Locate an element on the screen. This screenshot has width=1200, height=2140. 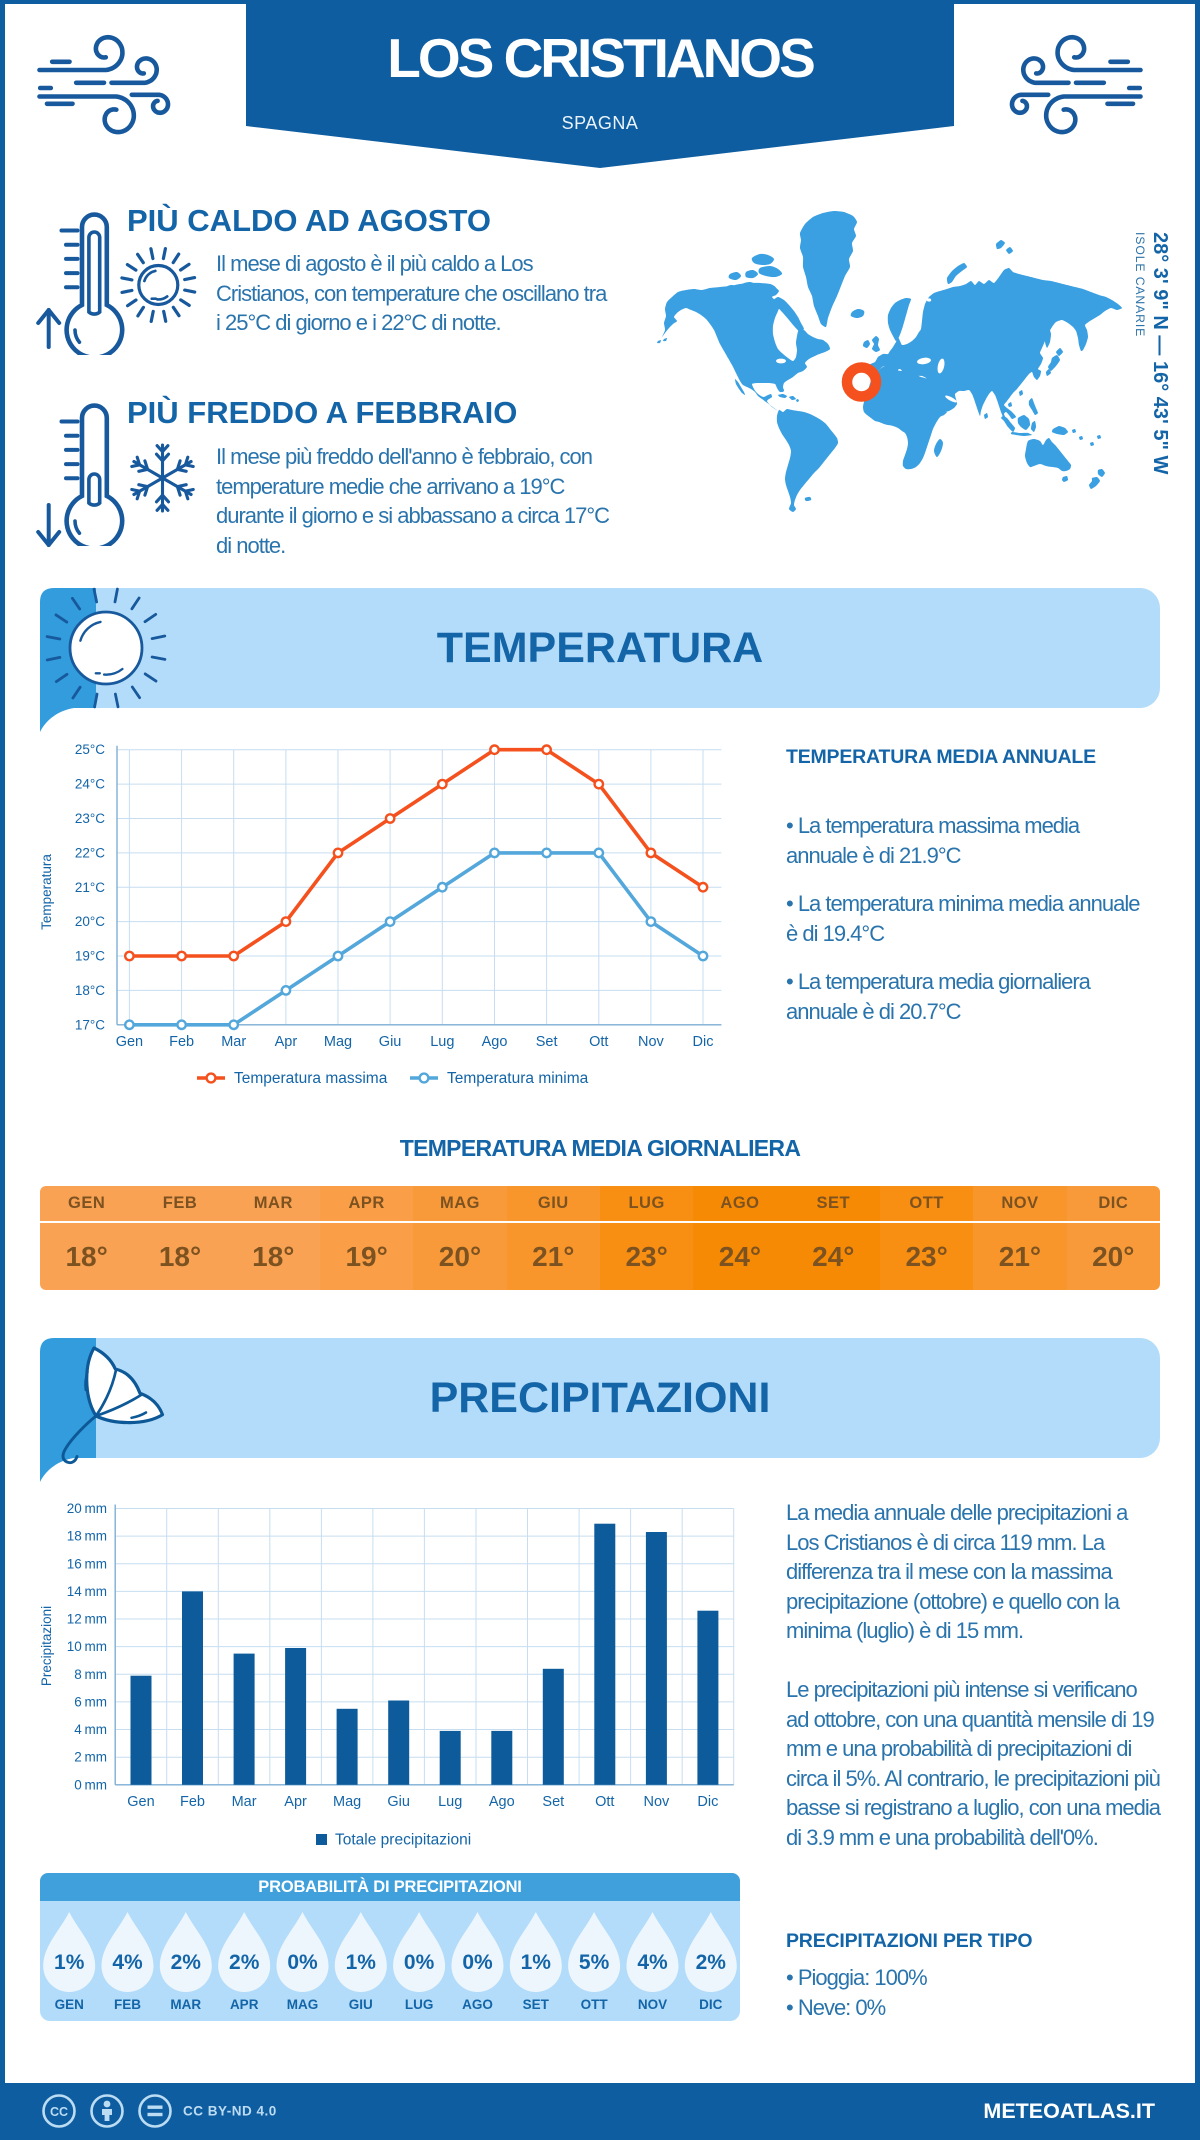
svg-text: MAG is located at coordinates (303, 2004).